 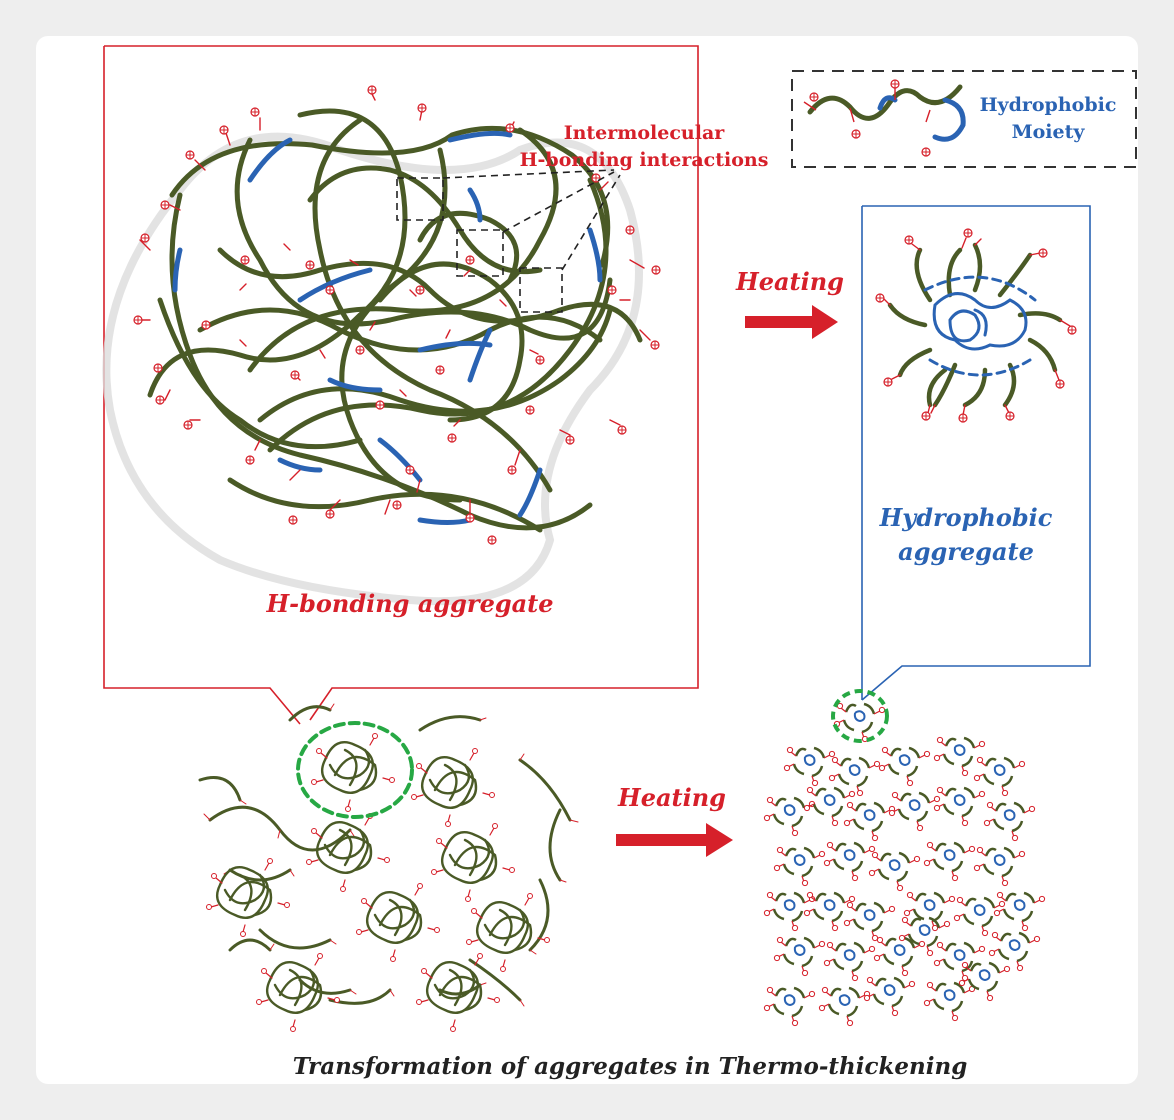 What do you see at coordinates (966, 517) in the screenshot?
I see `hydrophobic-aggregate-label-line1: Hydrophobic` at bounding box center [966, 517].